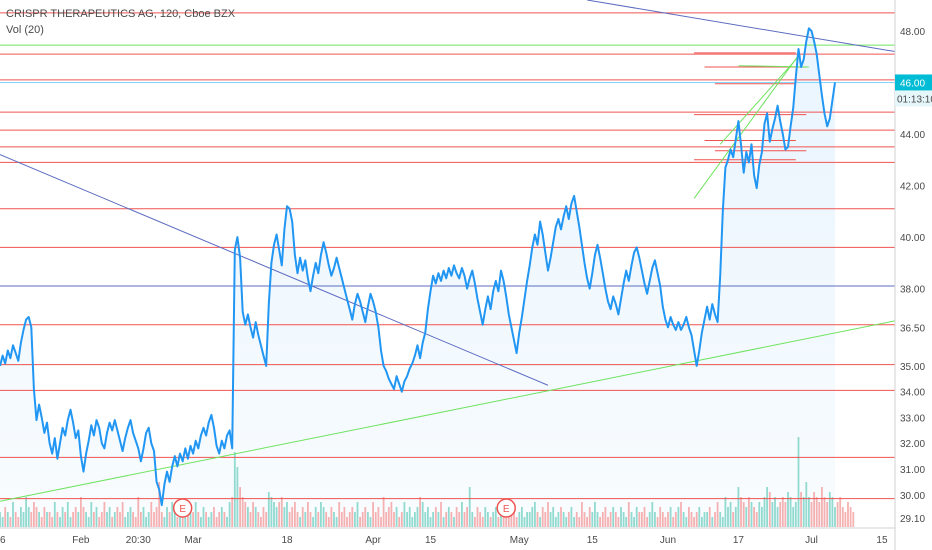 The width and height of the screenshot is (932, 550). Describe the element at coordinates (25, 30) in the screenshot. I see `volume-indicator-label: Vol (20)` at that location.